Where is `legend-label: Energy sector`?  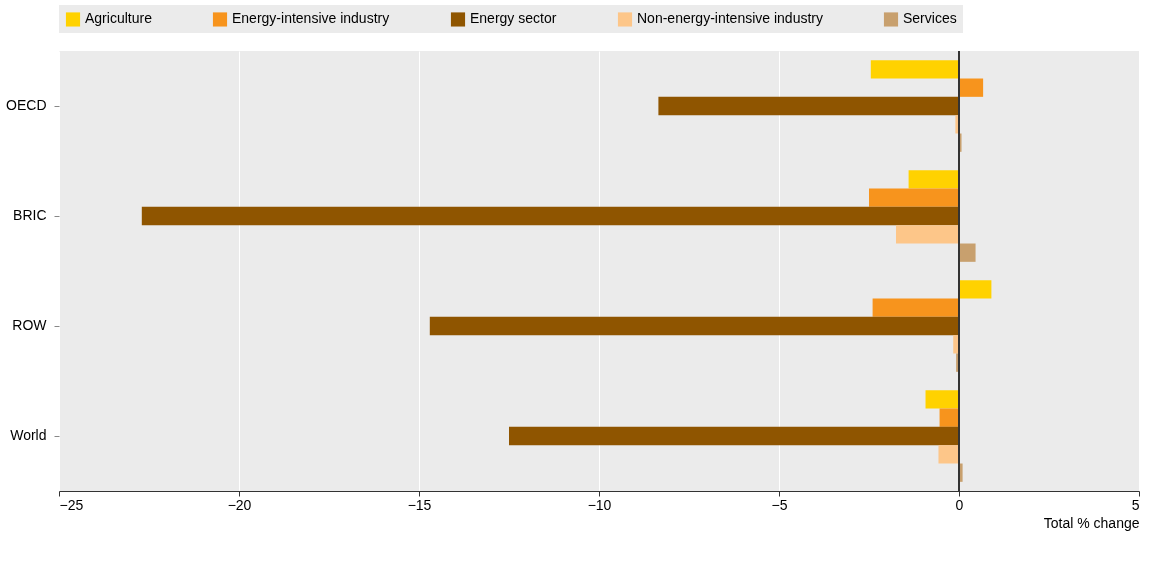
legend-label: Energy sector is located at coordinates (513, 18).